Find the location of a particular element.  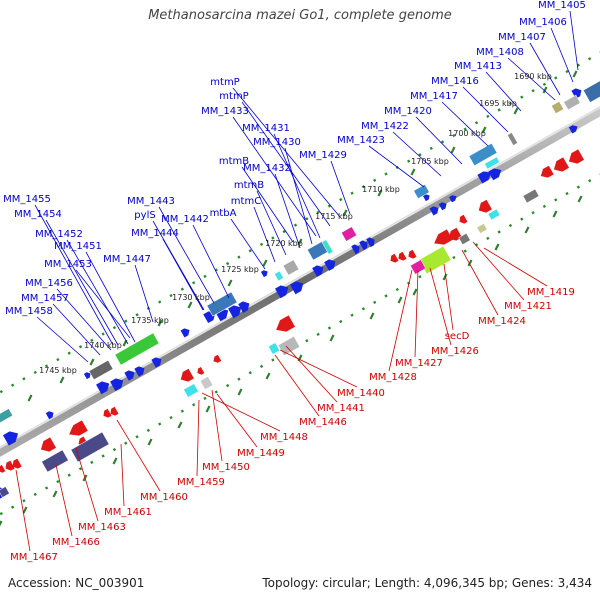

reverse-gene-label: MM_1466 is located at coordinates (76, 542).